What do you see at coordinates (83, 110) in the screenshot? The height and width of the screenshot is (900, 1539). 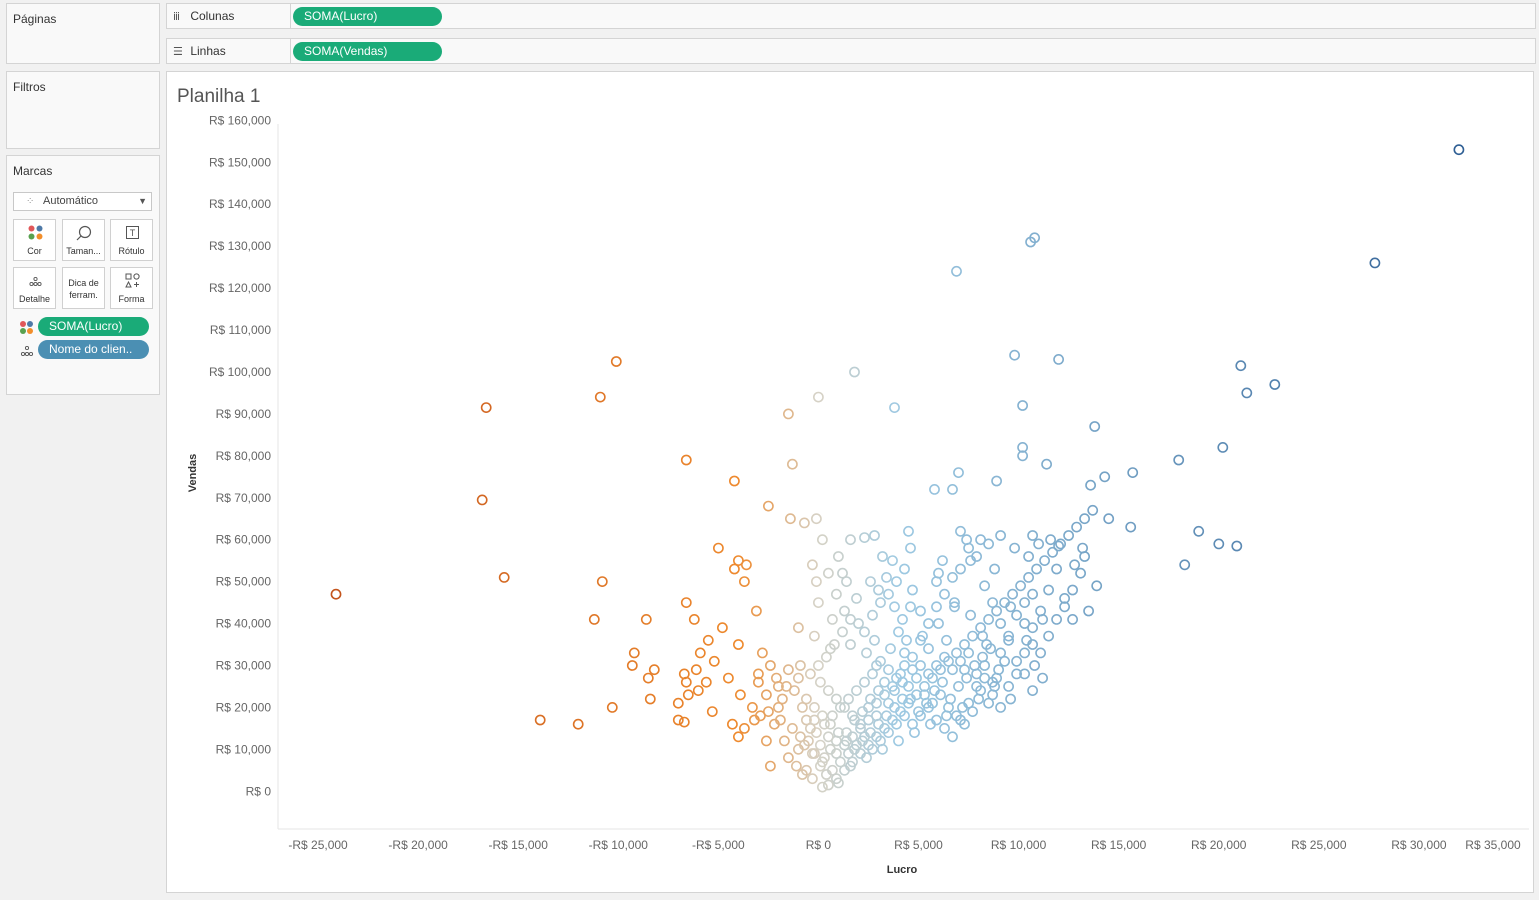 I see `filters-panel: Filtros` at bounding box center [83, 110].